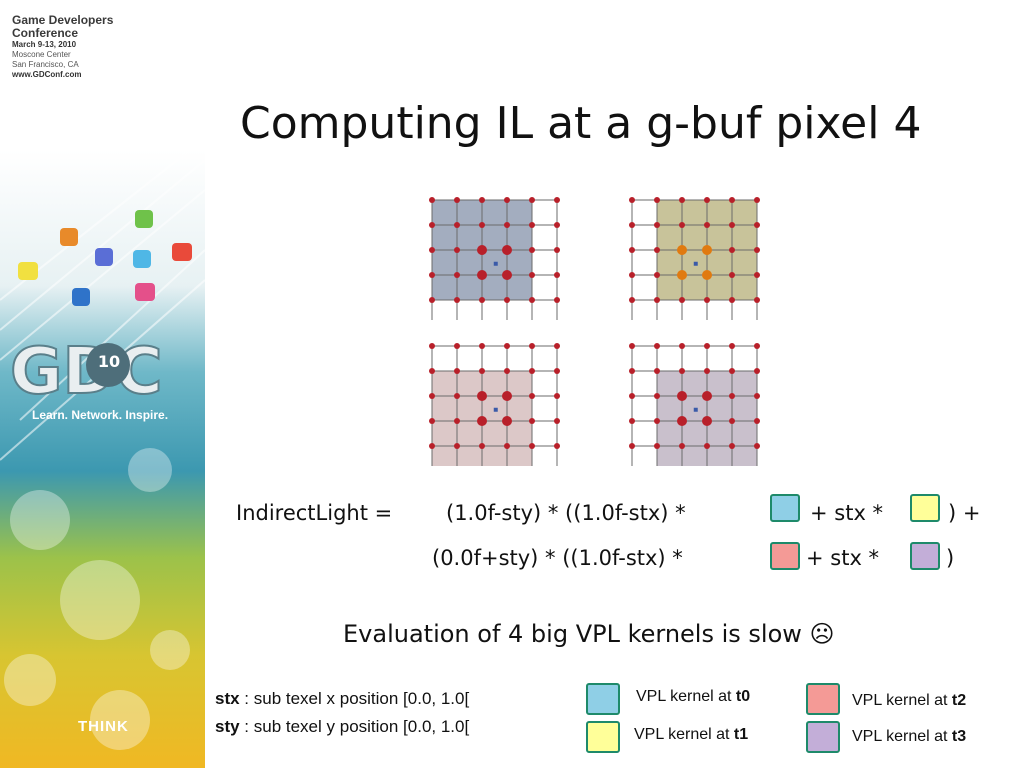 The width and height of the screenshot is (1024, 768). What do you see at coordinates (557, 558) in the screenshot?
I see `equation-line2-a: (0.0f+sty) * ((1.0f-stx) *` at bounding box center [557, 558].